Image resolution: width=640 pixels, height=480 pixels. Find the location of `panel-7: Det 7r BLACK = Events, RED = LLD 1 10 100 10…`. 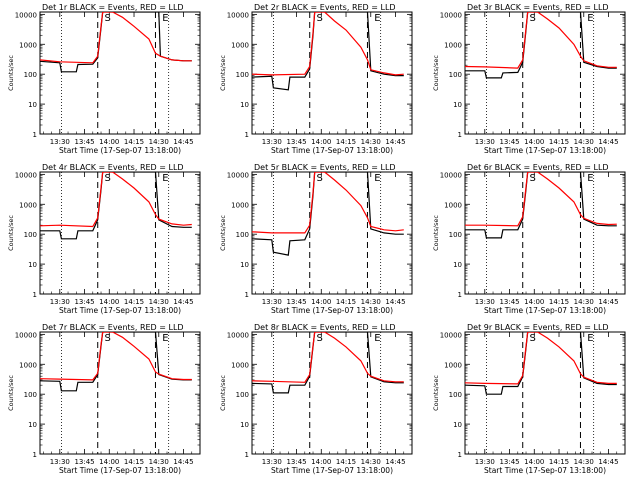

panel-7: Det 7r BLACK = Events, RED = LLD 1 10 100 10… is located at coordinates (104, 399).